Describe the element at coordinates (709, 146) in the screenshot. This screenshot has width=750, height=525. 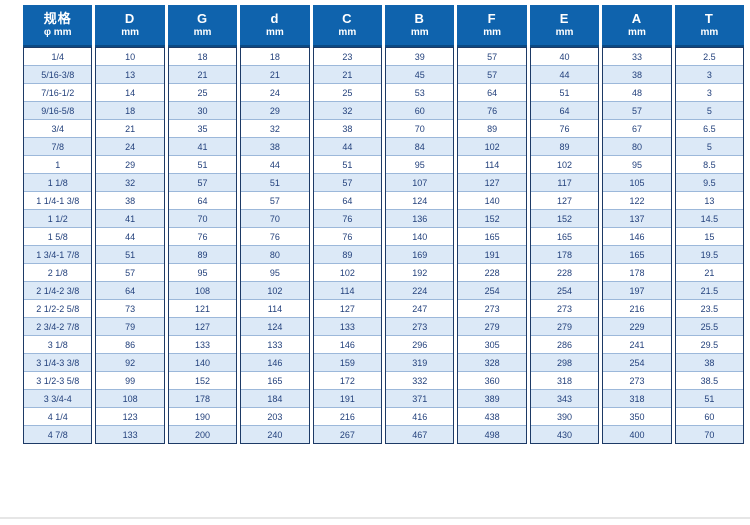
I see `table-cell: 5` at that location.